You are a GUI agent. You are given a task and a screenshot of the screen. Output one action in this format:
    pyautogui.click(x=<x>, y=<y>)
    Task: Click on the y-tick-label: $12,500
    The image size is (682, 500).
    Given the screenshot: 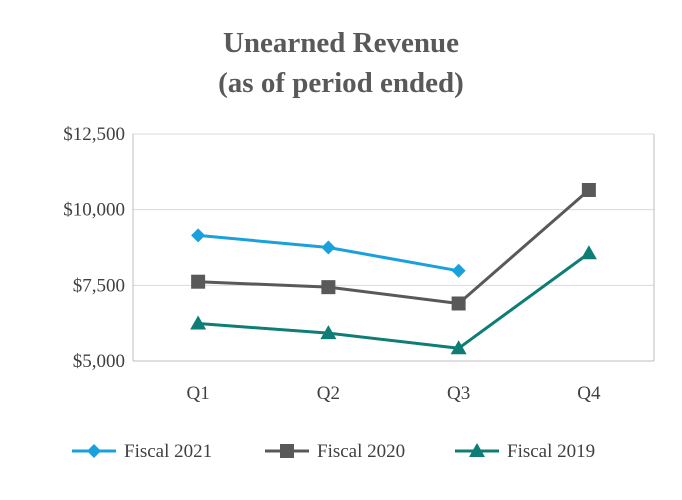 What is the action you would take?
    pyautogui.click(x=94, y=134)
    